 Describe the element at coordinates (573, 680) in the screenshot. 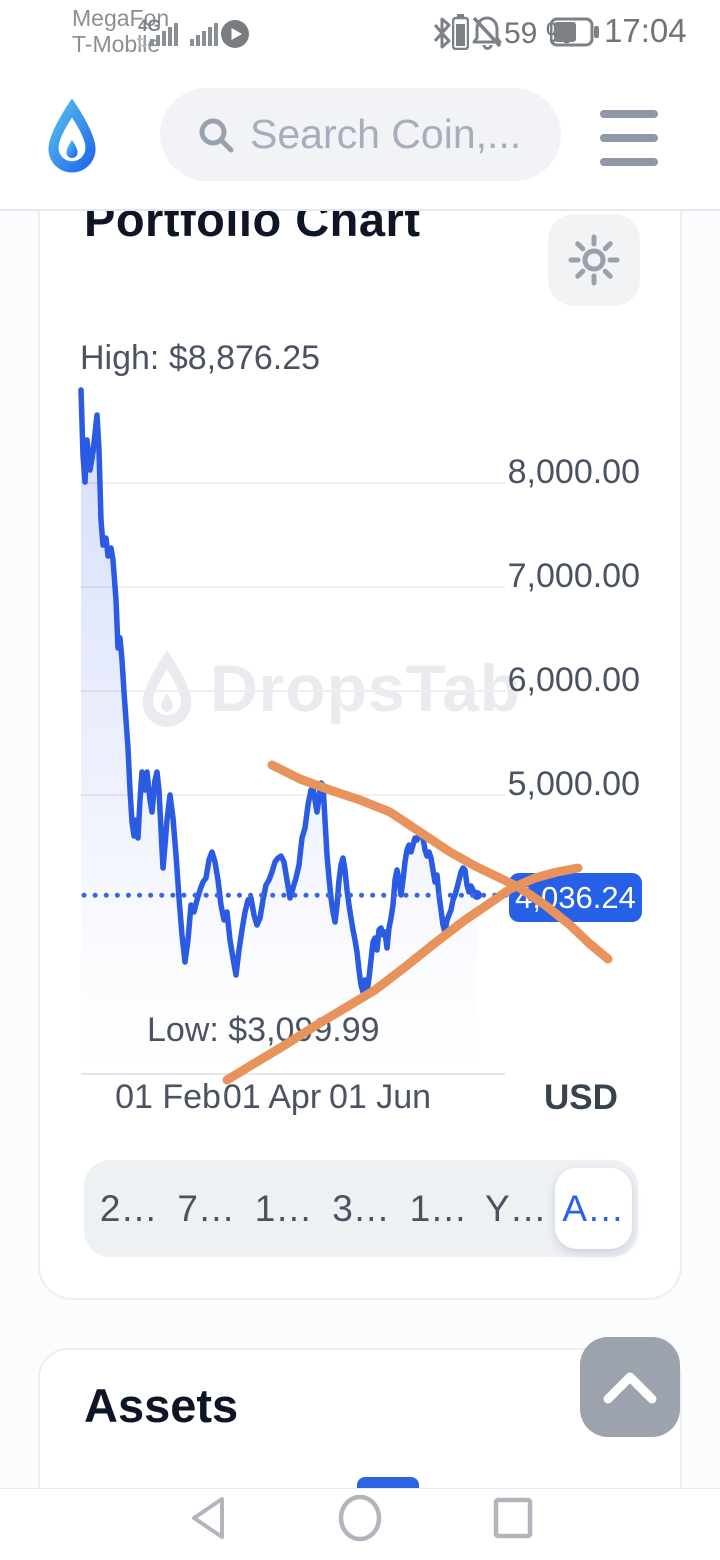

I see `y-tick-label: 6,000.00` at that location.